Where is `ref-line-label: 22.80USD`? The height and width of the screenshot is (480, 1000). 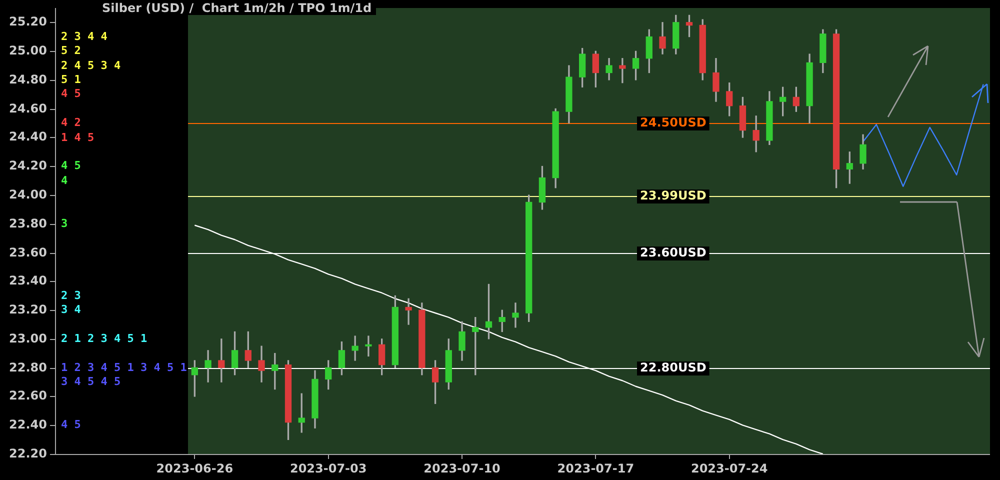
ref-line-label: 22.80USD is located at coordinates (673, 367).